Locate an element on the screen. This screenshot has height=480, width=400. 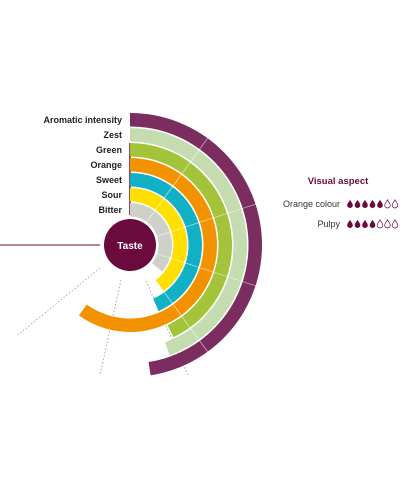
taste-axis-label: Aromatic intensity is located at coordinates (82, 120).